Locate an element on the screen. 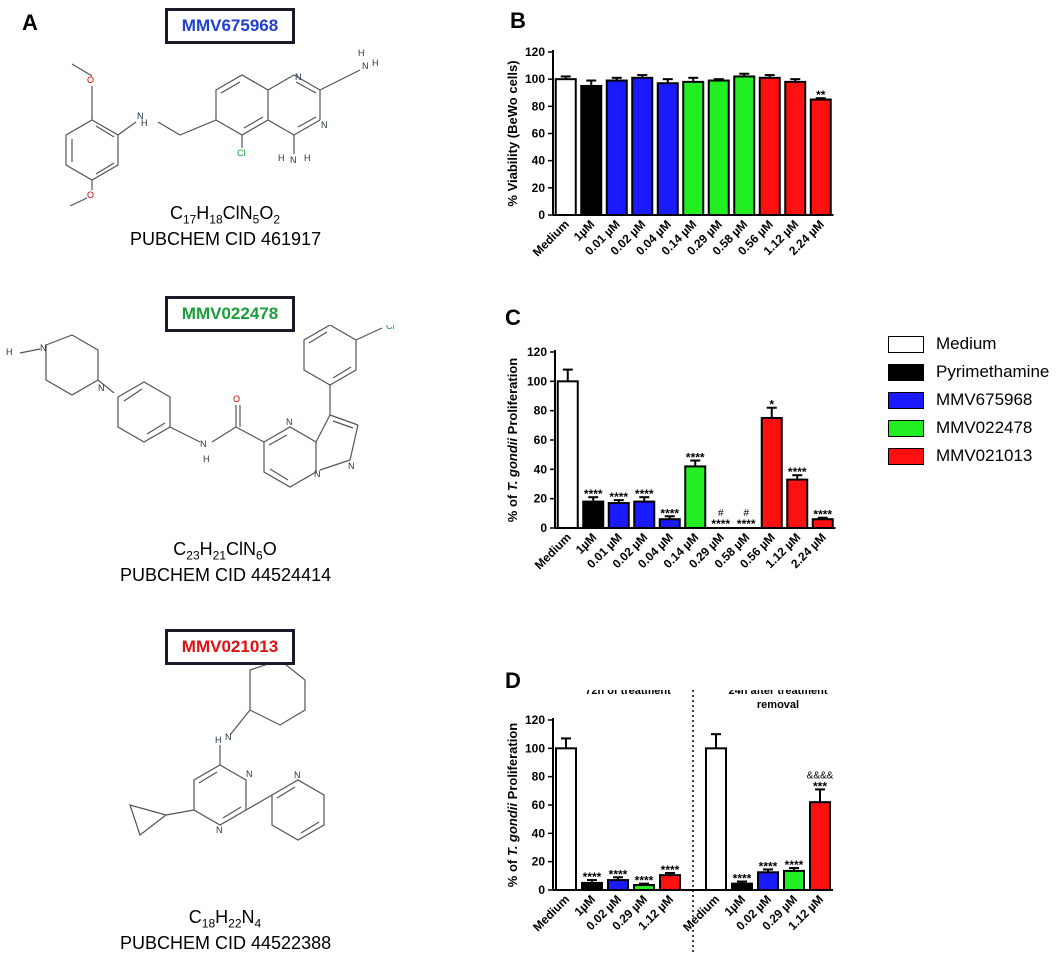 This screenshot has width=1059, height=958. formula-2-n-count: 6 is located at coordinates (259, 555).